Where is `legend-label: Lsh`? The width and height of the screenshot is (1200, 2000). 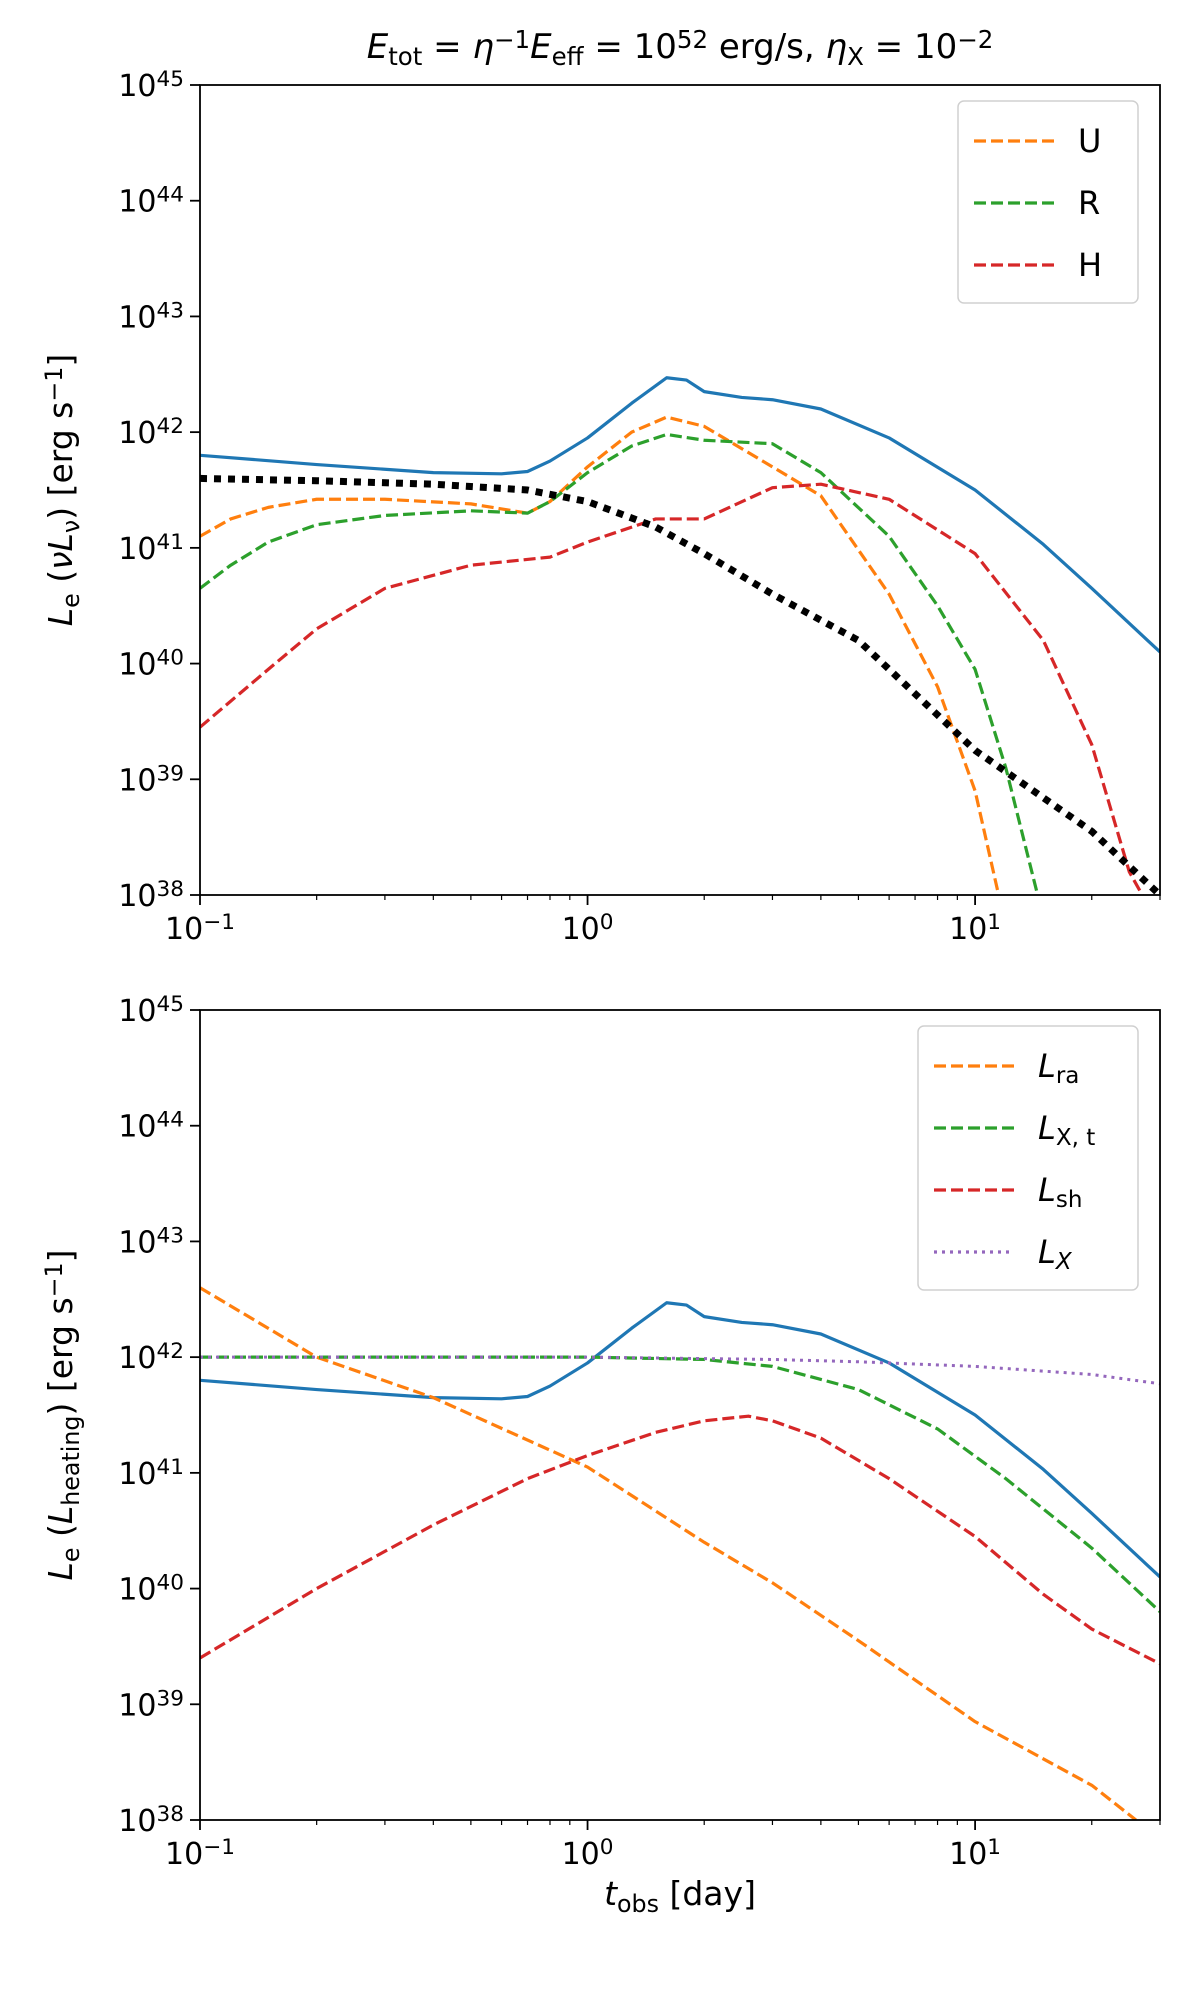
legend-label: Lsh is located at coordinates (1060, 1192).